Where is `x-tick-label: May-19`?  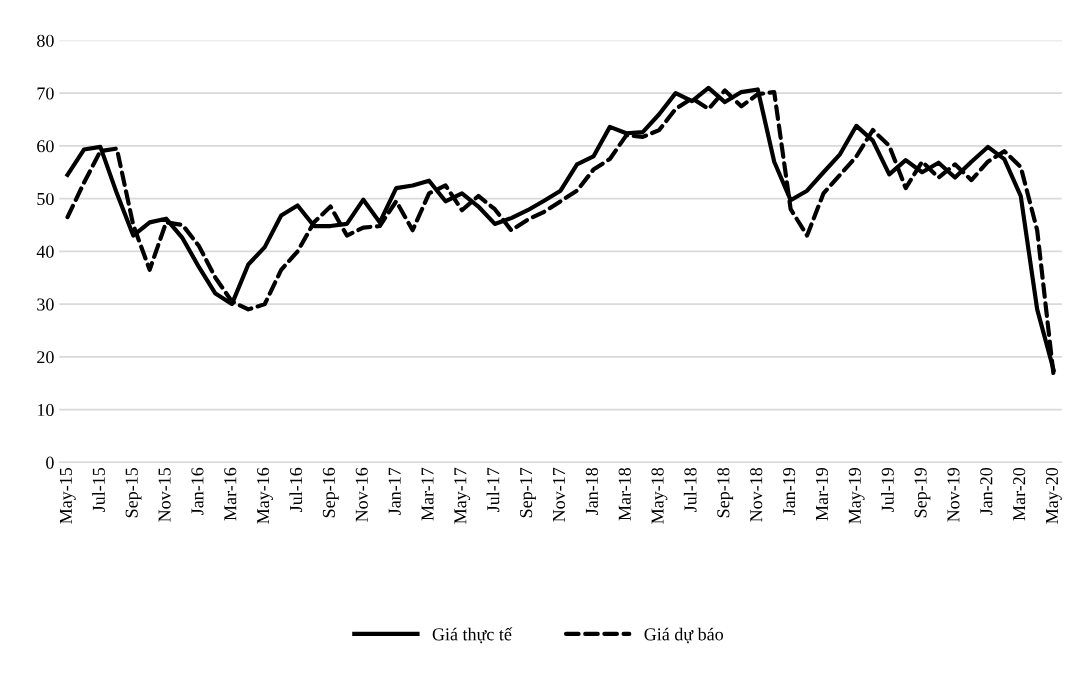
x-tick-label: May-19 is located at coordinates (856, 495).